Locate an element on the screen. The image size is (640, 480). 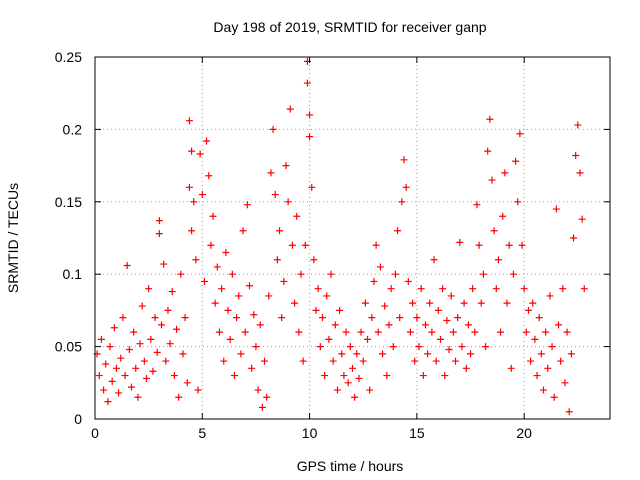
y-tick-label: 0 is located at coordinates (78, 419).